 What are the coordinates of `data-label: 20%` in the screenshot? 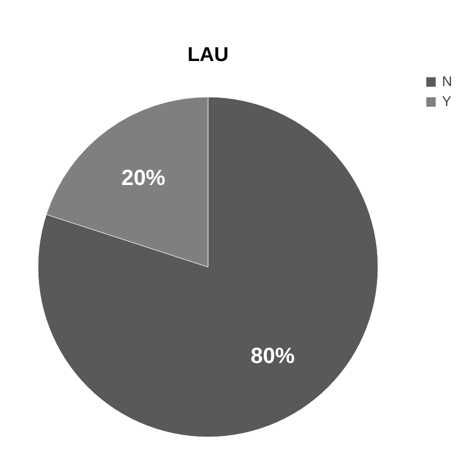 It's located at (143, 177).